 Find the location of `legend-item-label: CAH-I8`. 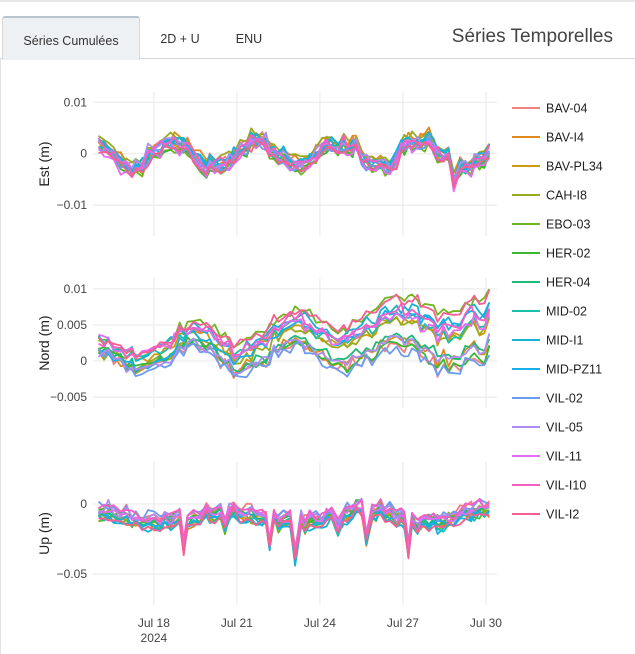

legend-item-label: CAH-I8 is located at coordinates (566, 196).